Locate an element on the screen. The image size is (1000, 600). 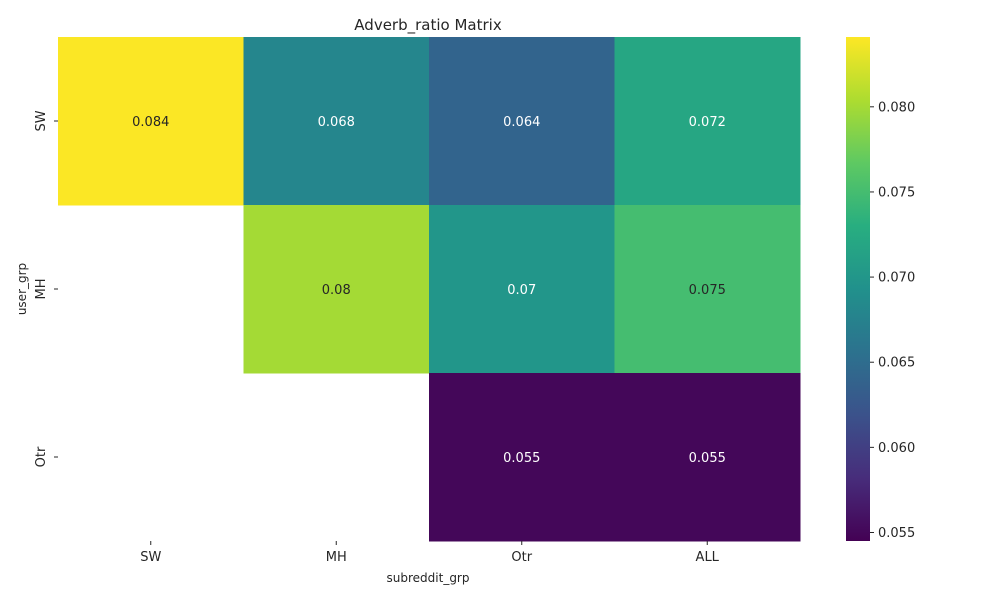
heatmap-cell-MH-Otr is located at coordinates (522, 289).